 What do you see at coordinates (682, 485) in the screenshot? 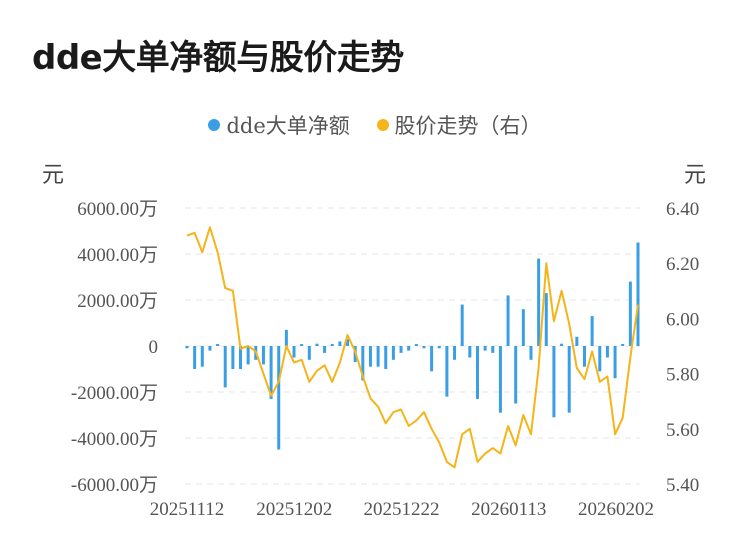
I see `right-tick-label: 5.40` at bounding box center [682, 485].